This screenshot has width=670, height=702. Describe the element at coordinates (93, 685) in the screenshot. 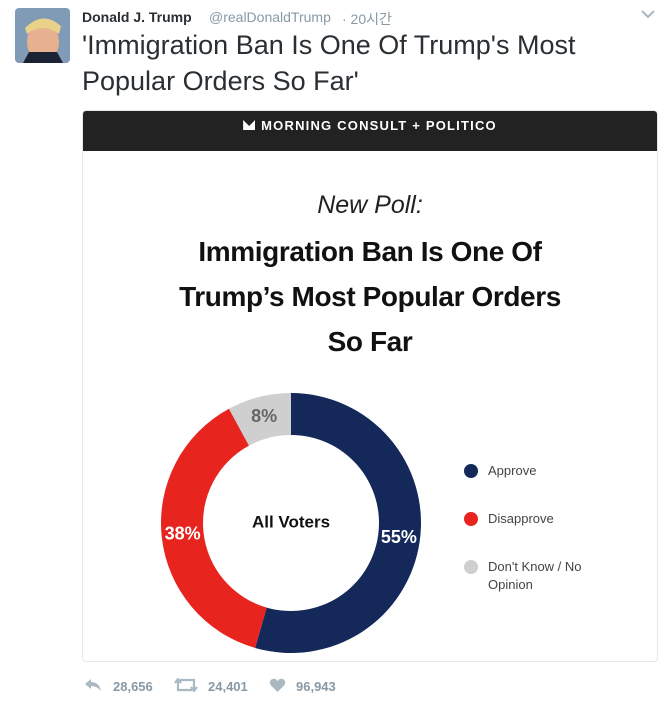

I see `reply-icon` at that location.